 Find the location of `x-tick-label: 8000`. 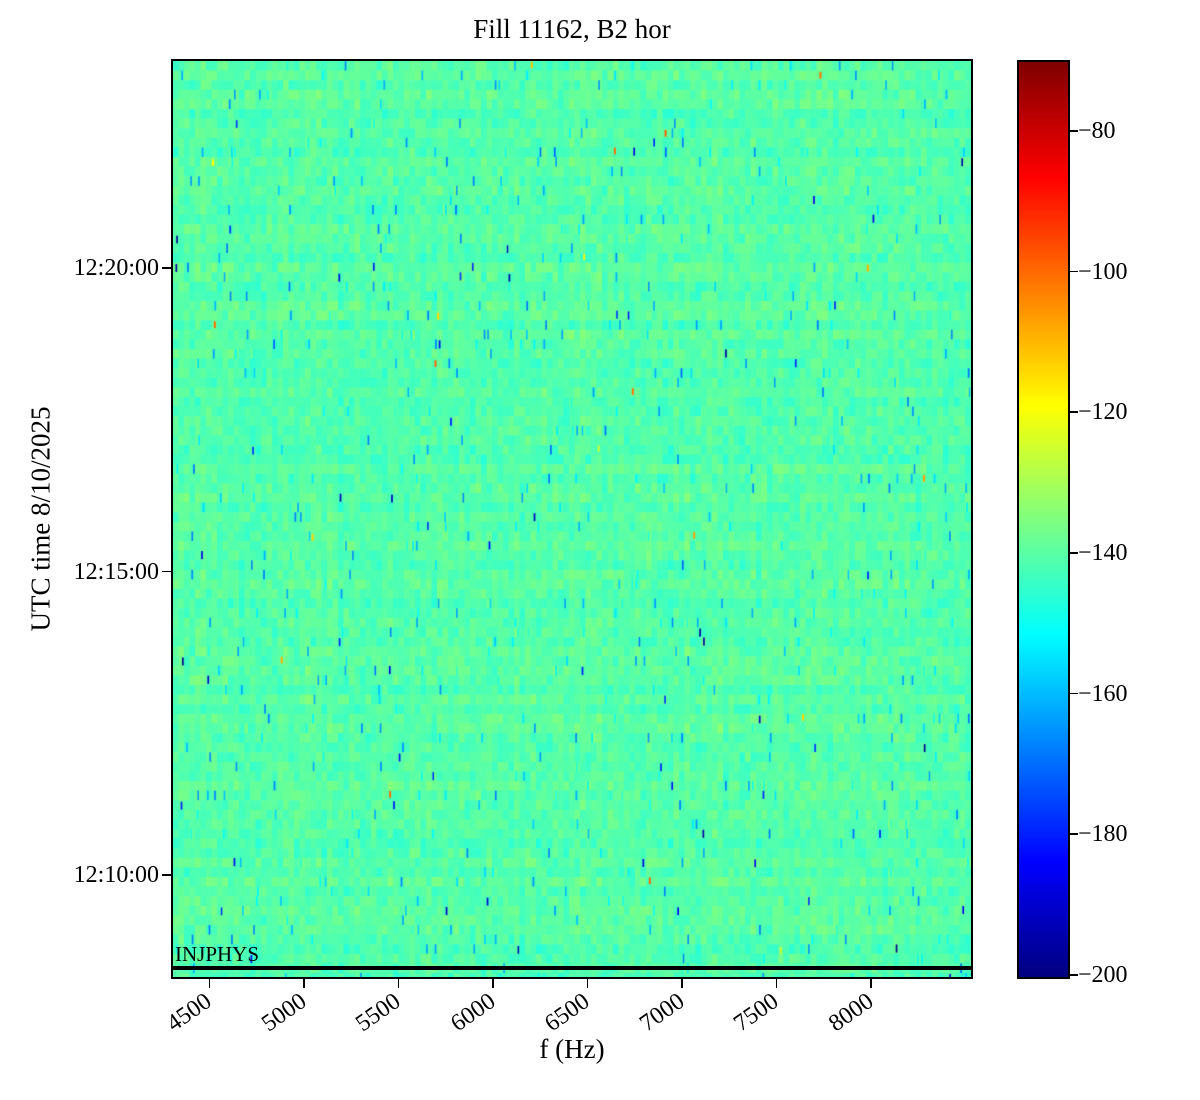

x-tick-label: 8000 is located at coordinates (851, 1013).